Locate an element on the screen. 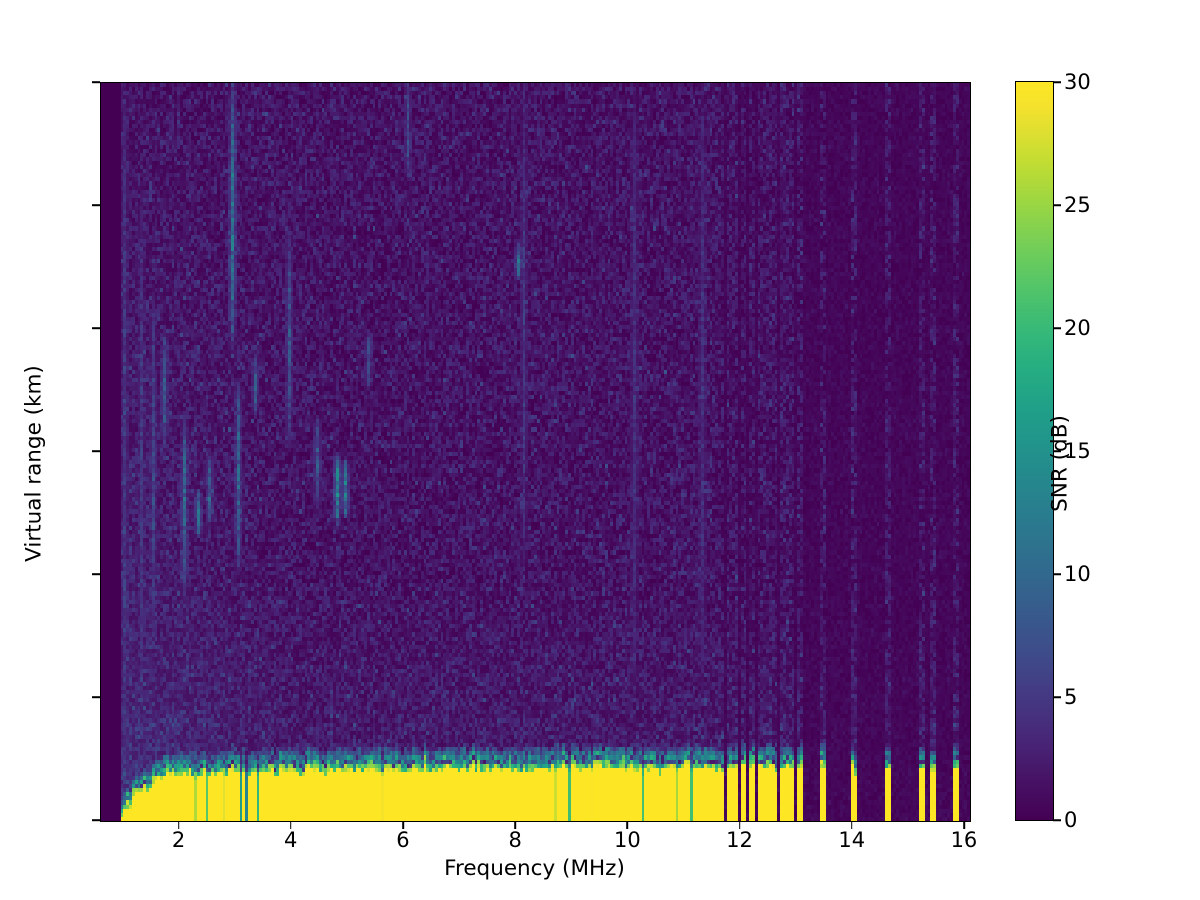 Image resolution: width=1200 pixels, height=900 pixels. x-tick-label: 2 is located at coordinates (178, 840).